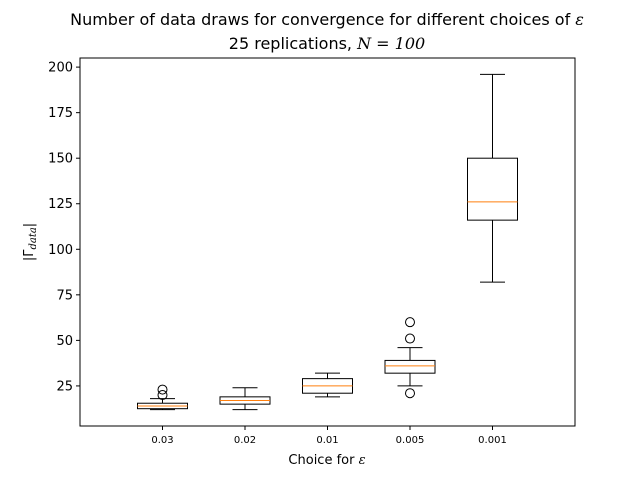 The image size is (640, 480). Describe the element at coordinates (64, 295) in the screenshot. I see `y-tick-label: 75` at that location.